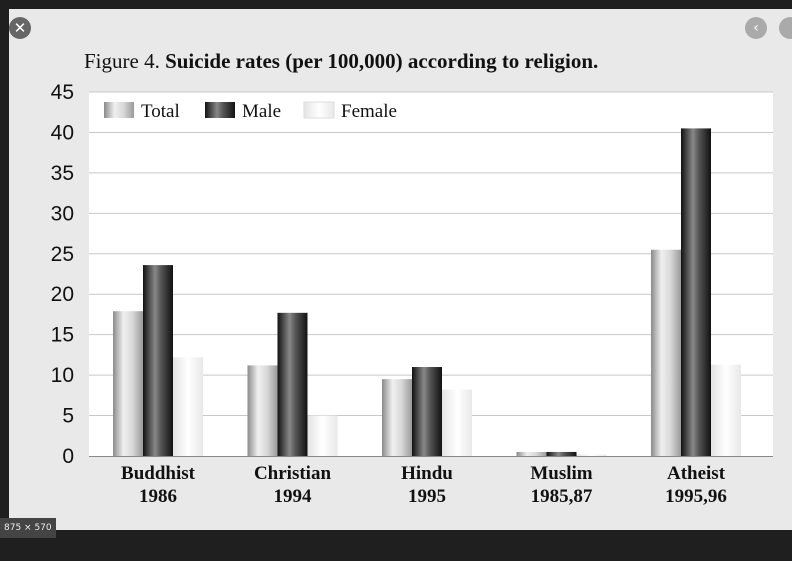  Describe the element at coordinates (396, 4) in the screenshot. I see `top-bar` at that location.